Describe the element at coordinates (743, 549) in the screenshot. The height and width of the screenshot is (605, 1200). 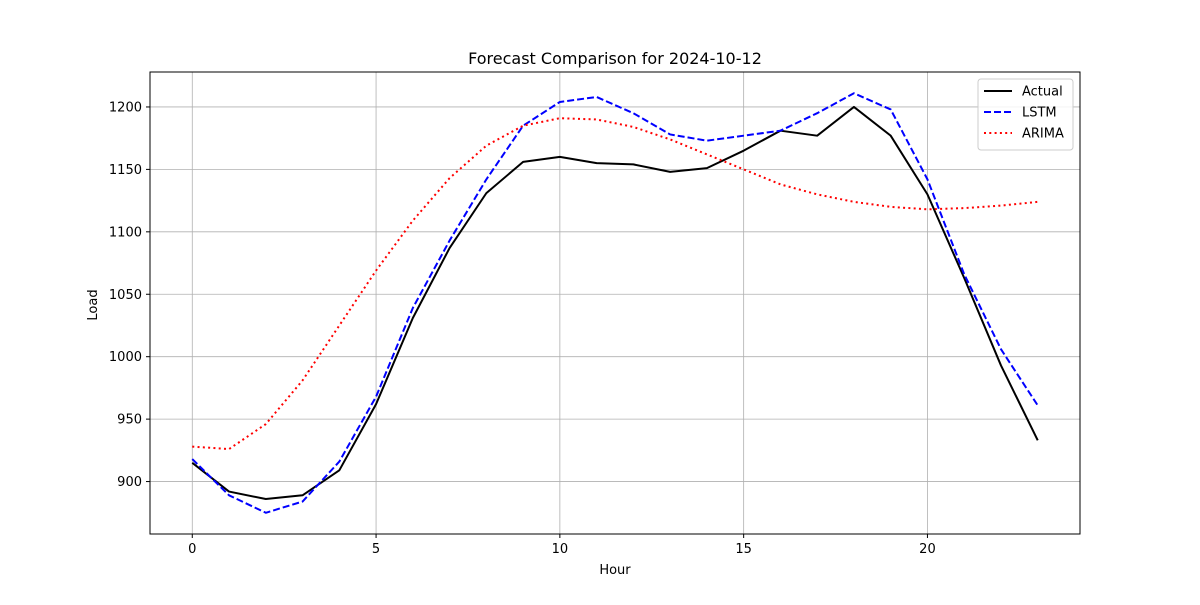
I see `x-tick-label: 15` at that location.